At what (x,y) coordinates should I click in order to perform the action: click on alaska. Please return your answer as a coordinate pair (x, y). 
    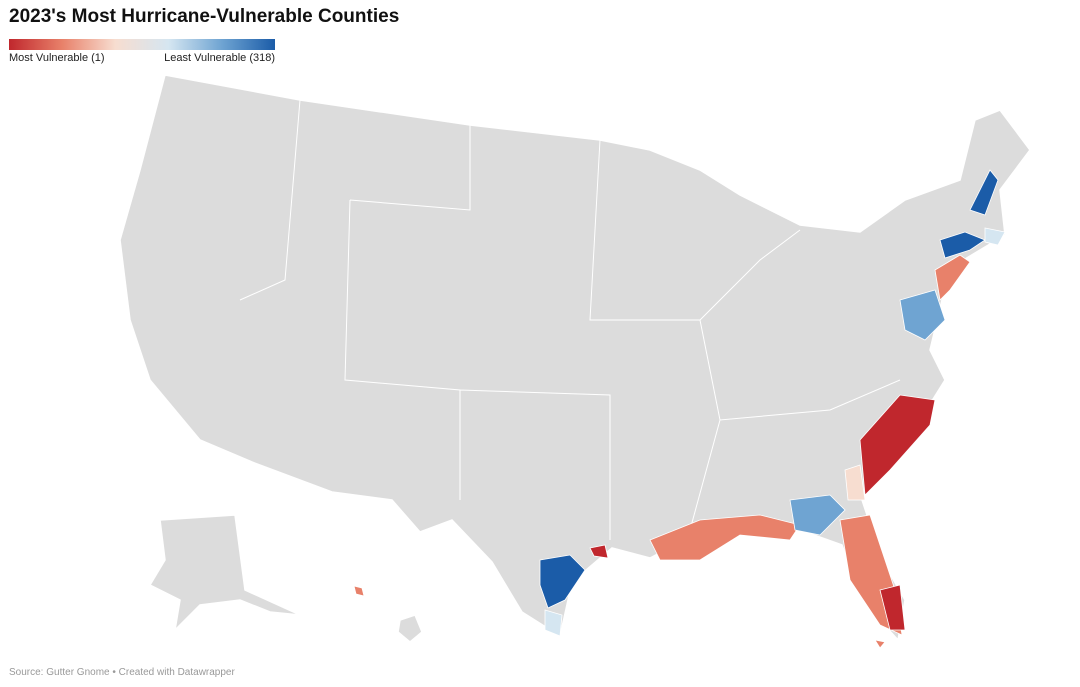
    Looking at the image, I should click on (224, 573).